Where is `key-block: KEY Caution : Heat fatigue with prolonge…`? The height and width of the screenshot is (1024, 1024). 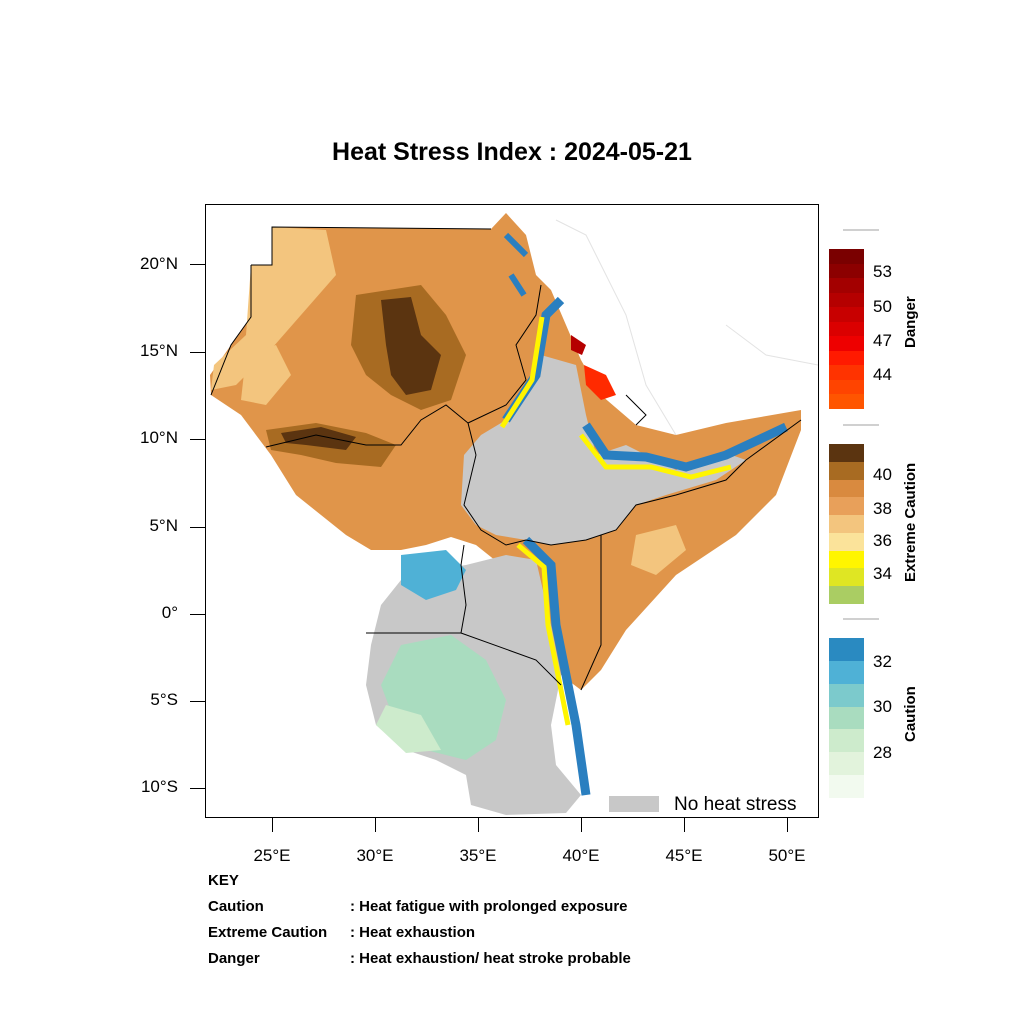
key-block: KEY Caution : Heat fatigue with prolonge… is located at coordinates (419, 920).